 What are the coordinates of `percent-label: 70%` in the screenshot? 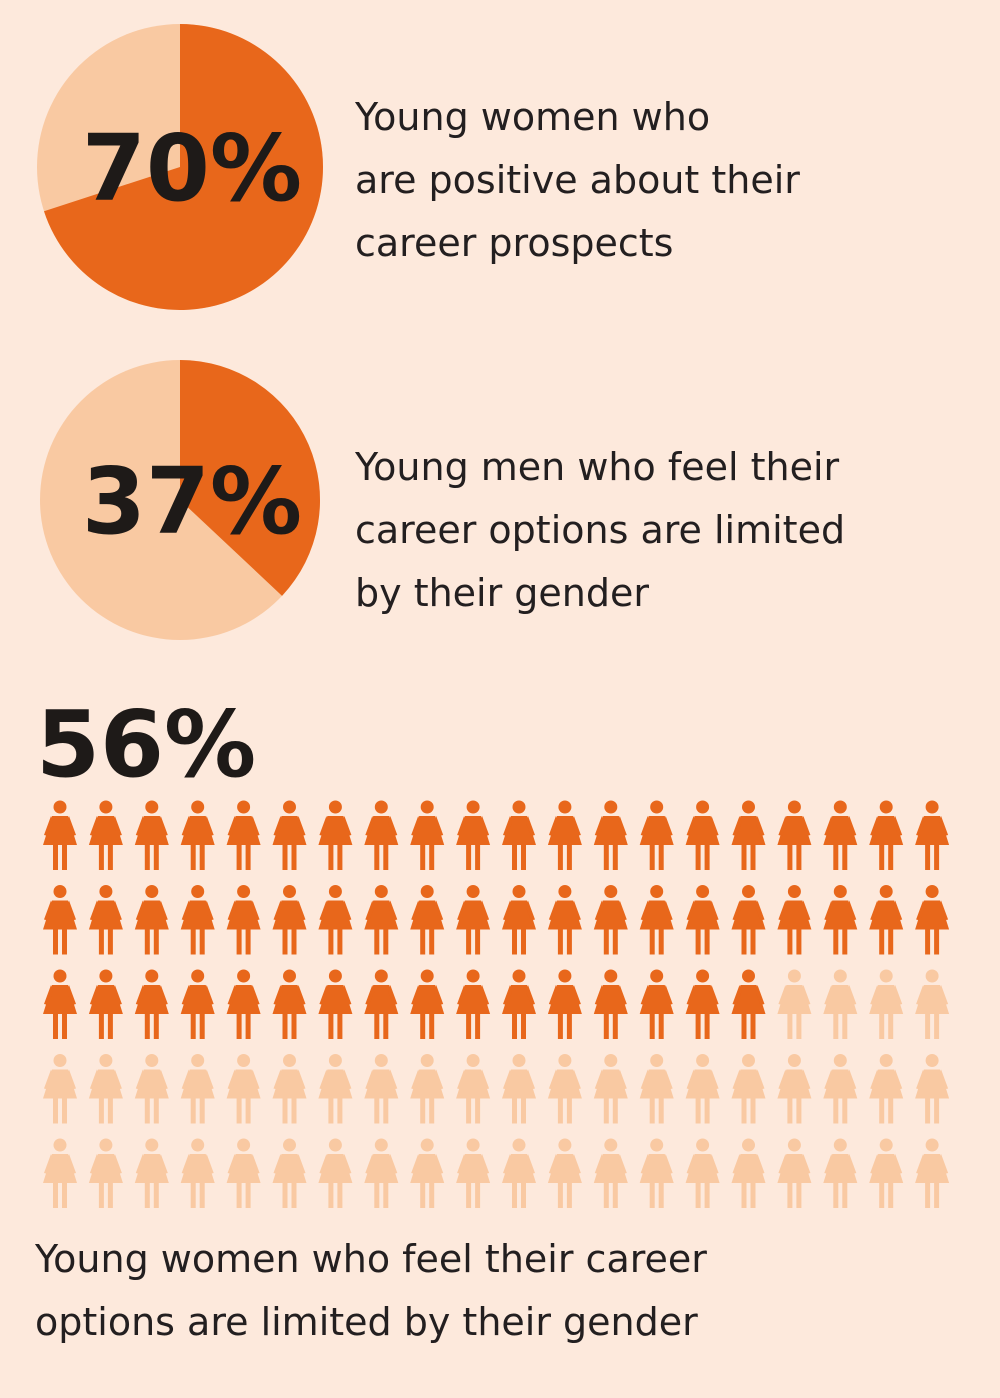 It's located at (192, 168).